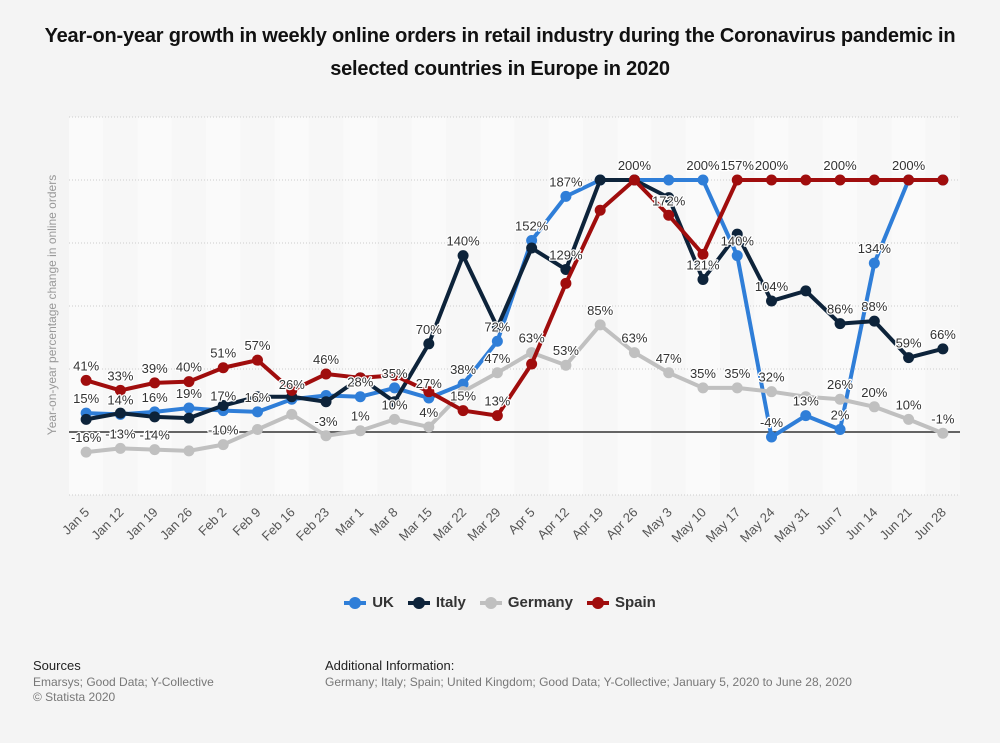 This screenshot has width=1000, height=743. What do you see at coordinates (483, 524) in the screenshot?
I see `x-tick-label: Mar 29` at bounding box center [483, 524].